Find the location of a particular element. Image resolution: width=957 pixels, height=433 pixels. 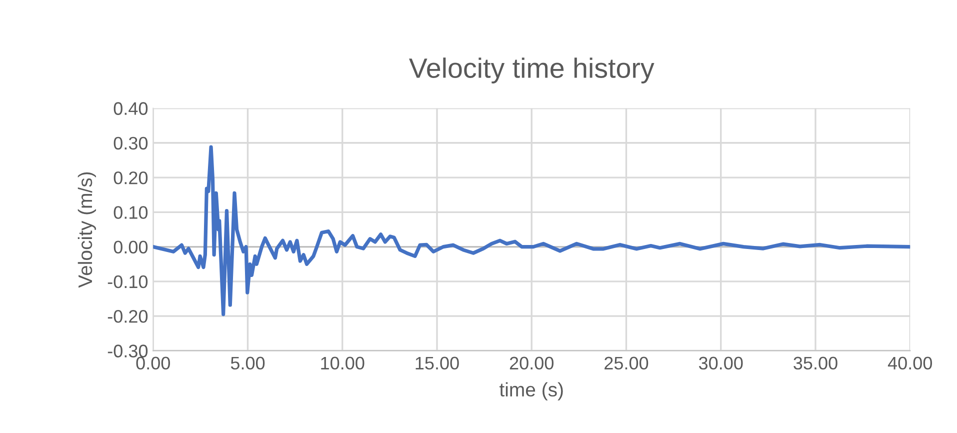

y-tick-label: -0.10 is located at coordinates (128, 281).